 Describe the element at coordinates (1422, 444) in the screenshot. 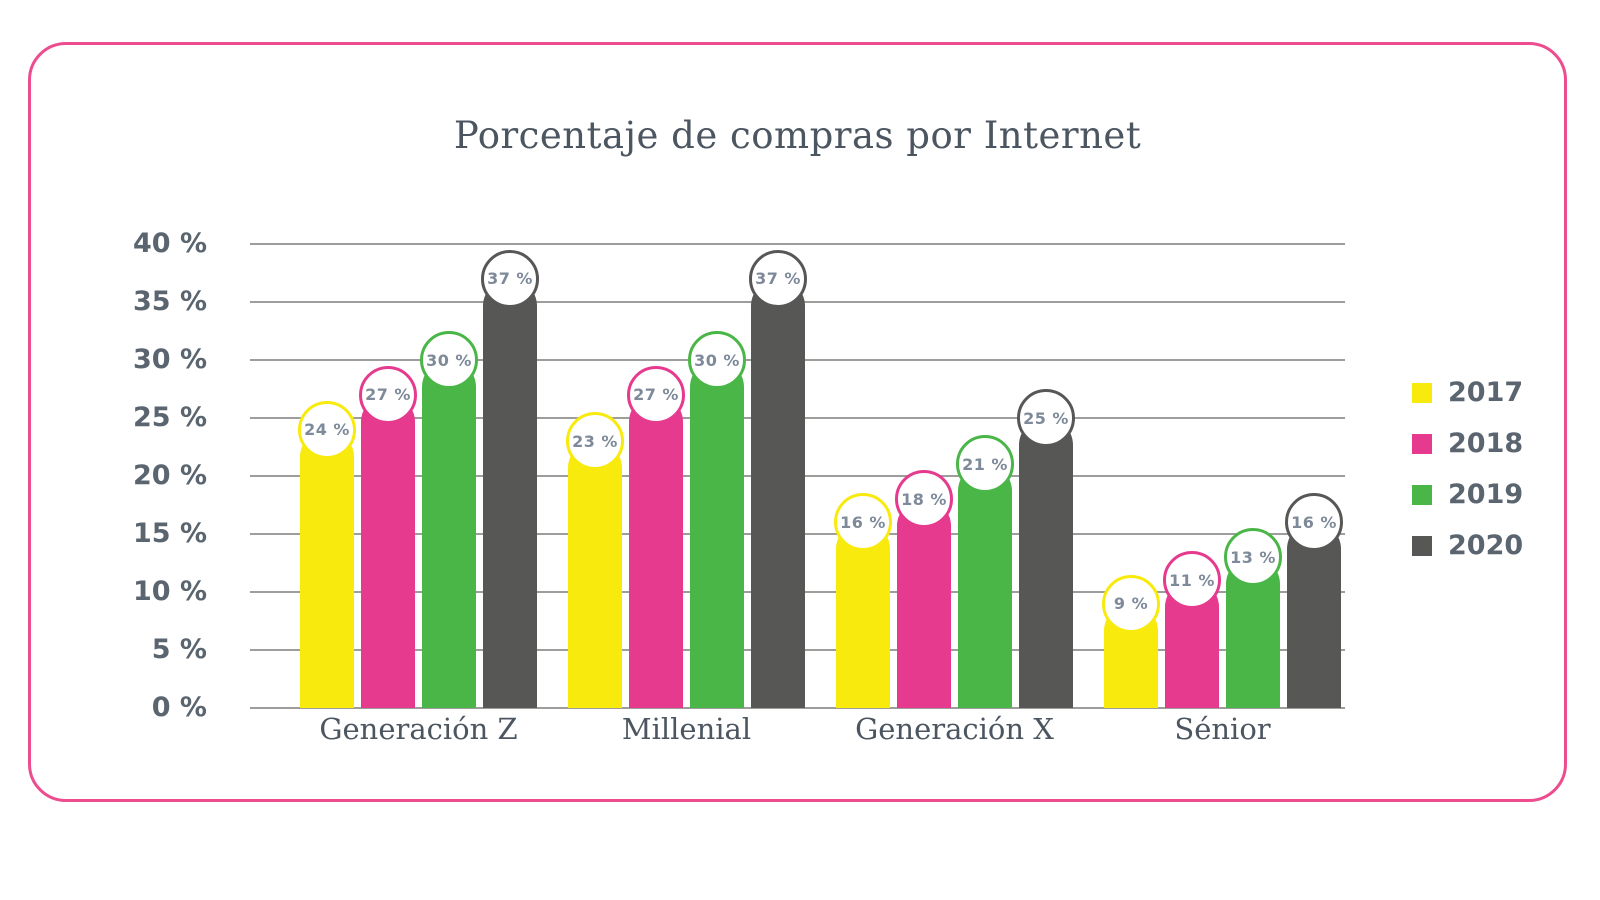

I see `legend-swatch-2018` at that location.